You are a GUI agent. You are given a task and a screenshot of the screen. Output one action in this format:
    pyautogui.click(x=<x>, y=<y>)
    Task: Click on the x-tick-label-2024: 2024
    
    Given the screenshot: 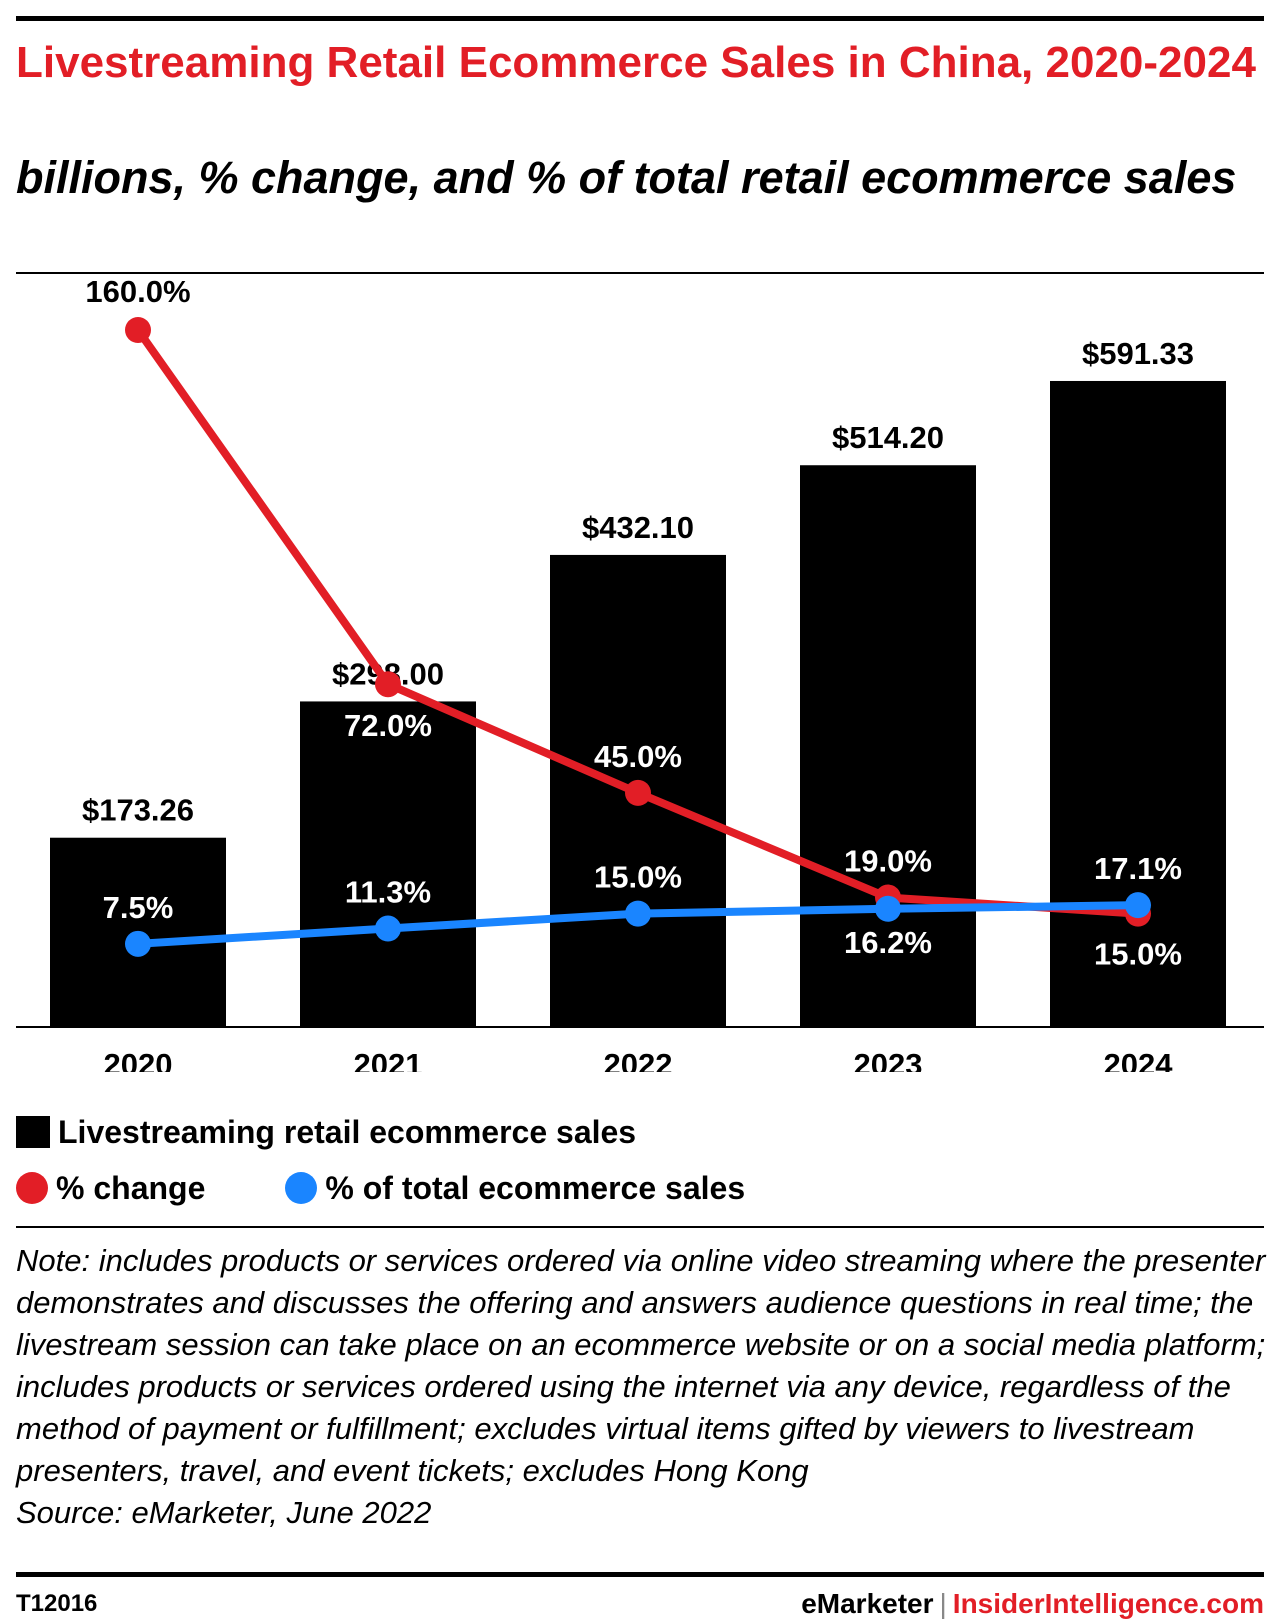 What is the action you would take?
    pyautogui.click(x=1139, y=1059)
    